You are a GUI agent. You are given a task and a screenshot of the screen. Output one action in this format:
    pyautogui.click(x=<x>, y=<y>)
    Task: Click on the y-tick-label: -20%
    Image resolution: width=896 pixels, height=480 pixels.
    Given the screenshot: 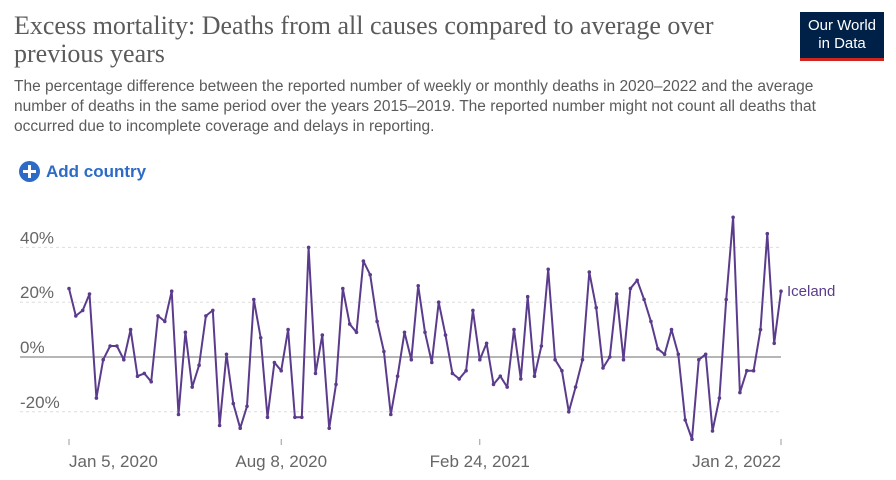 What is the action you would take?
    pyautogui.click(x=40, y=402)
    